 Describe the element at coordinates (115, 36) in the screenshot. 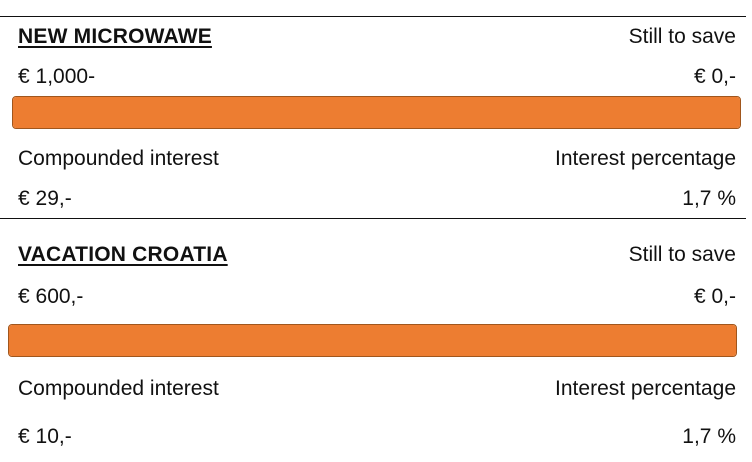

I see `goal-title: NEW MICROWAWE` at that location.